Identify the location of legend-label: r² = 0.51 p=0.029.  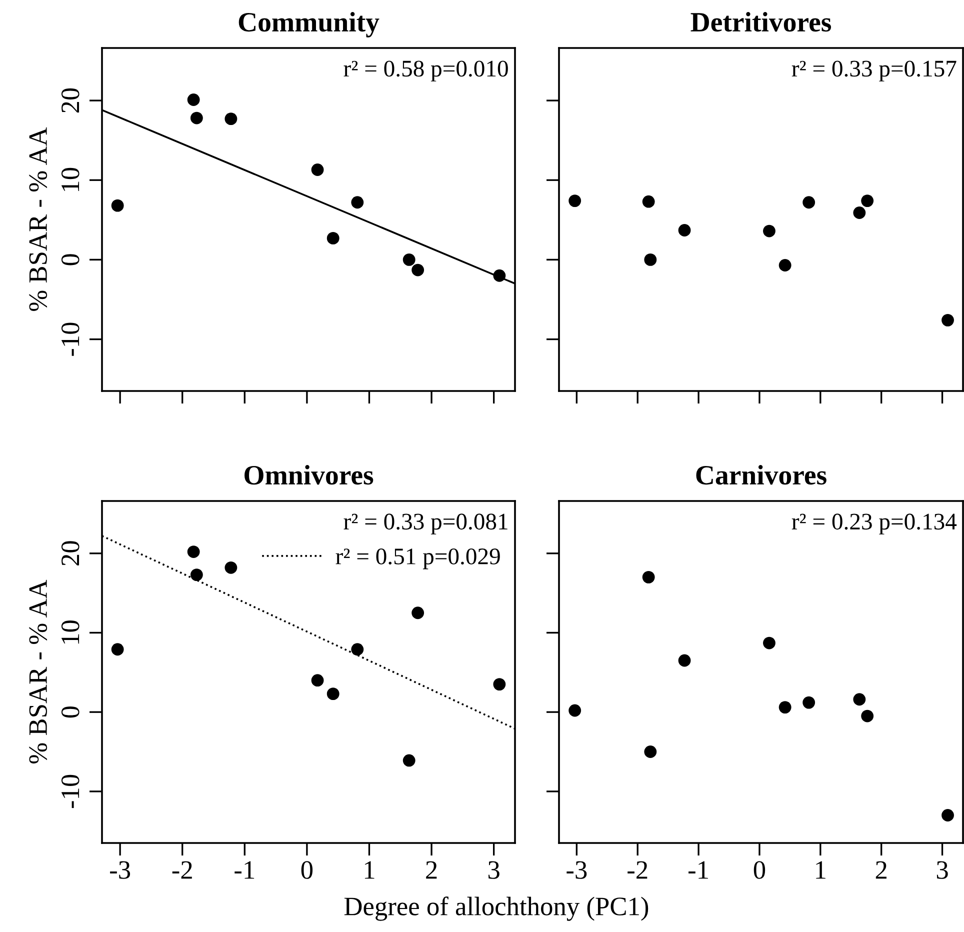
(418, 559).